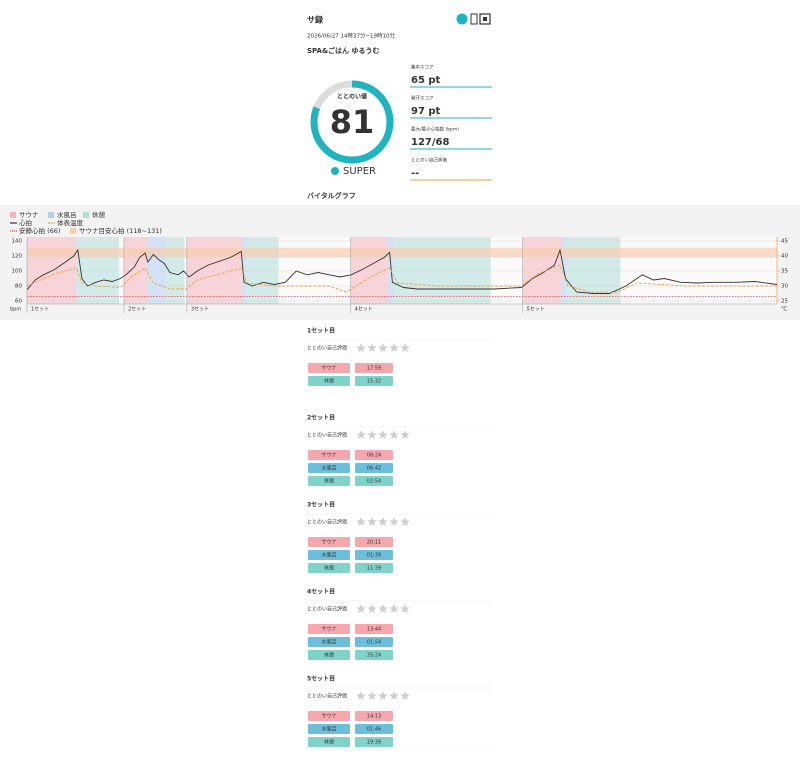 The width and height of the screenshot is (800, 765). What do you see at coordinates (25, 222) in the screenshot?
I see `legend-label: 心拍` at bounding box center [25, 222].